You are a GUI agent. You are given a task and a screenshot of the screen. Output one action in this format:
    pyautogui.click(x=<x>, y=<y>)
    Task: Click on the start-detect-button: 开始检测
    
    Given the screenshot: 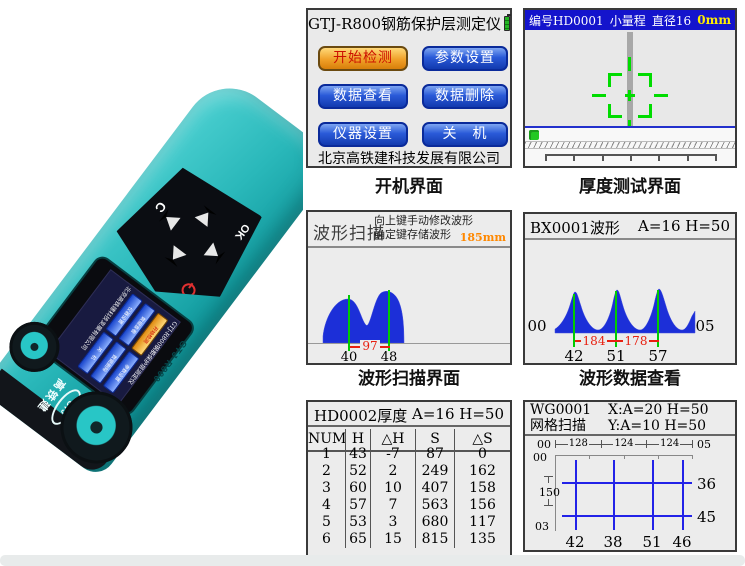 What is the action you would take?
    pyautogui.click(x=363, y=58)
    